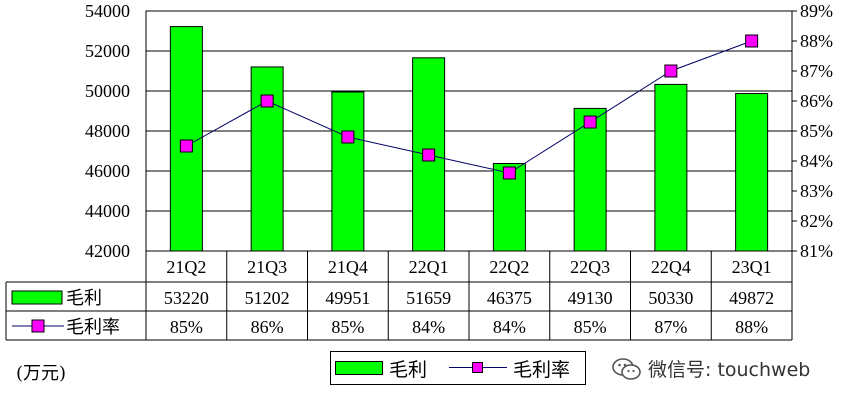 This screenshot has width=848, height=406. I want to click on legend: 毛利 毛利率, so click(458, 368).